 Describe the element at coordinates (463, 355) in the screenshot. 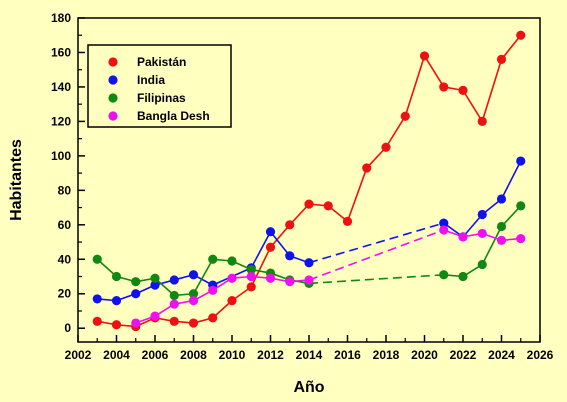

I see `x-tick-label: 2022` at that location.